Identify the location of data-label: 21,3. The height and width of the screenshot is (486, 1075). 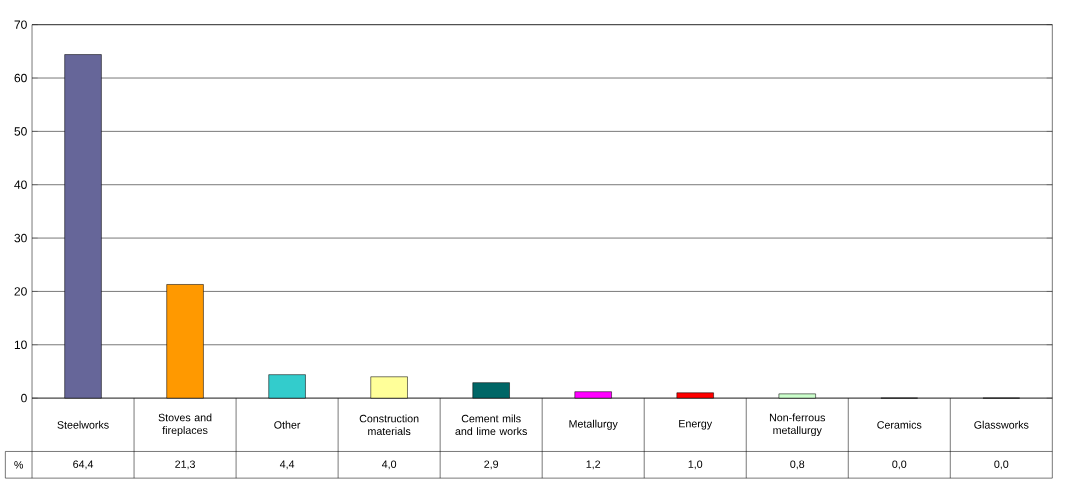
(185, 465).